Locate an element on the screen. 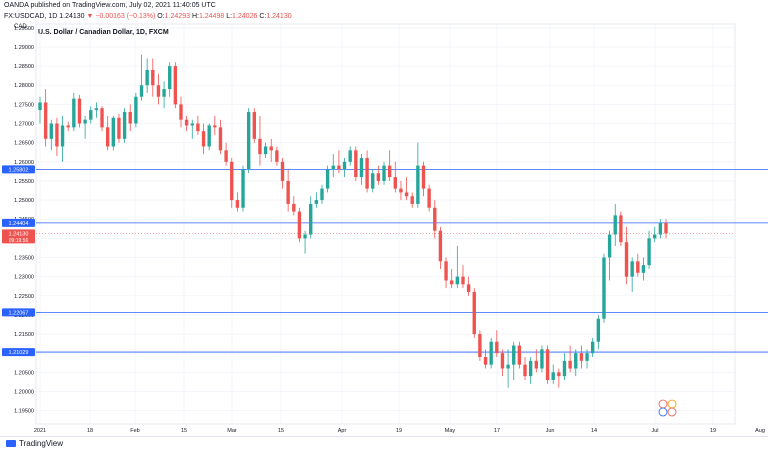  close-value: 1.24130 is located at coordinates (279, 16).